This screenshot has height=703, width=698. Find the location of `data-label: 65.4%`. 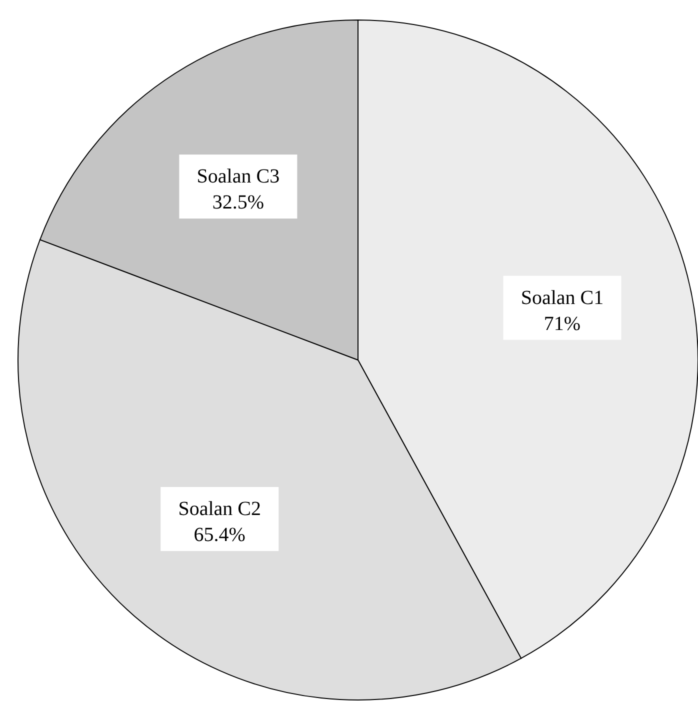

data-label: 65.4% is located at coordinates (220, 535).